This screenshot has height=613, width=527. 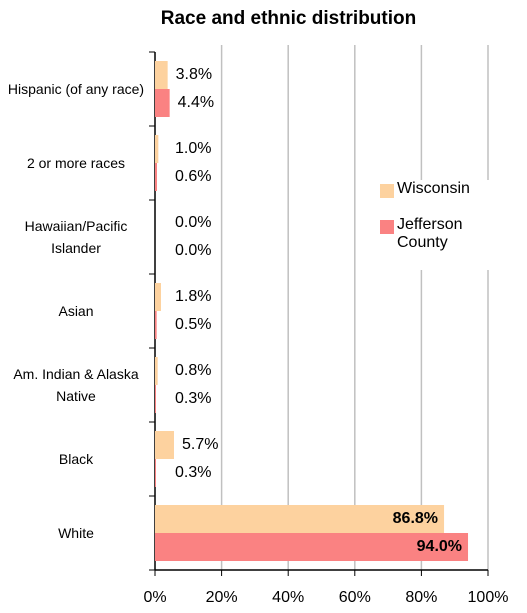 I want to click on x-tick-label: 100%, so click(x=488, y=597).